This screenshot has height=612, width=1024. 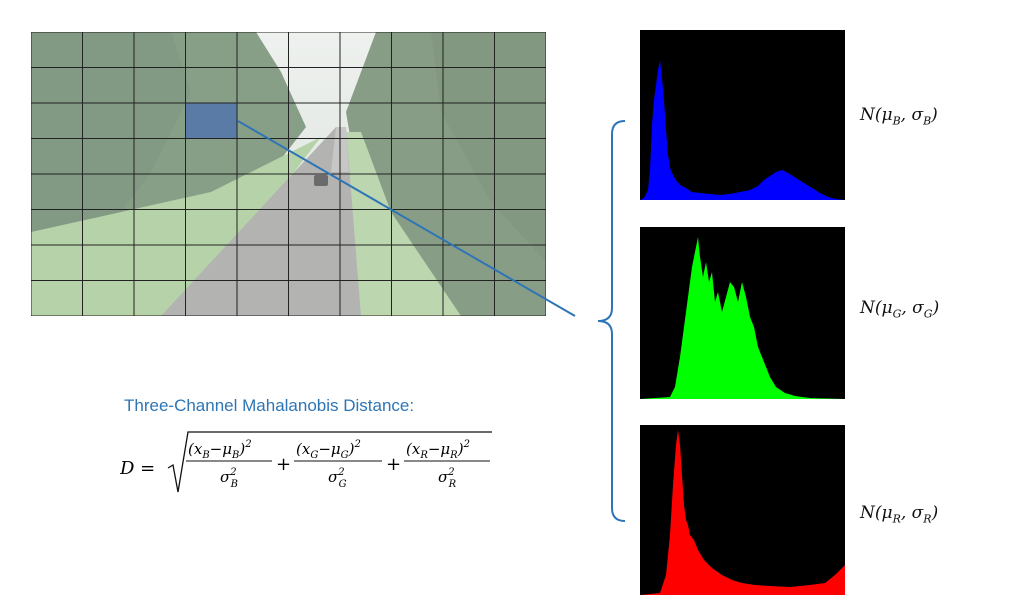 I want to click on connector-line, so click(x=406, y=218).